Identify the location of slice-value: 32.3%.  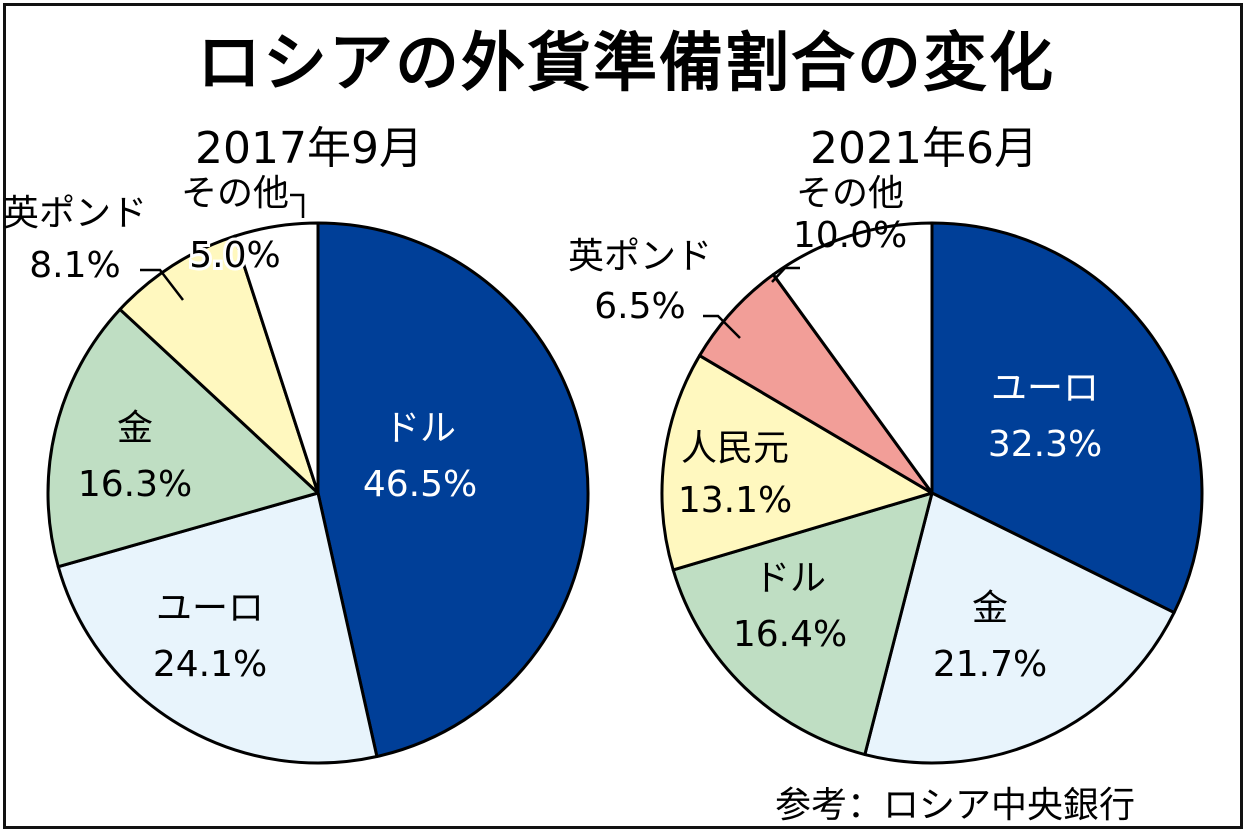
(1045, 444).